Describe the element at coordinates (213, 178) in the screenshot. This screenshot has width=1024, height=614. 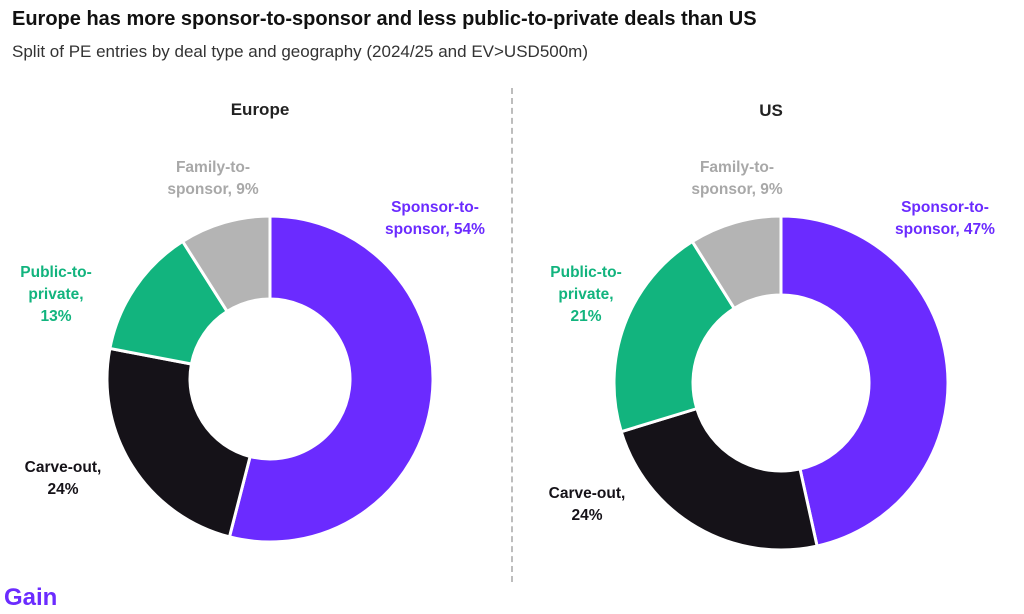
I see `label-family-to-sponsor-europe: Family-to-sponsor, 9%` at that location.